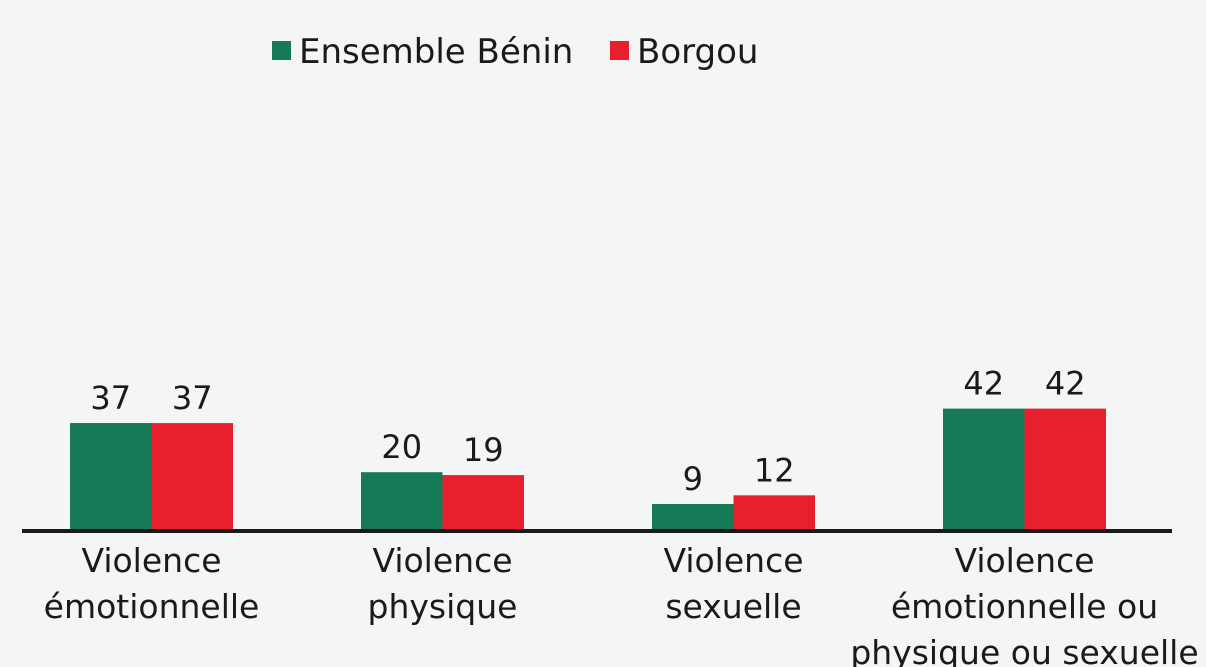 This screenshot has width=1206, height=667. What do you see at coordinates (436, 52) in the screenshot?
I see `legend-label: Ensemble Bénin` at bounding box center [436, 52].